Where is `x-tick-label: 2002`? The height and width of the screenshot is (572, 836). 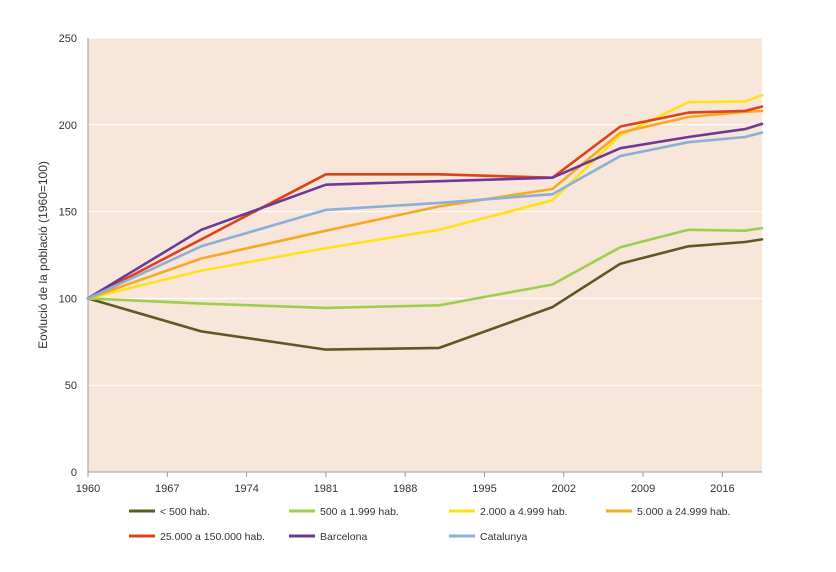
x-tick-label: 2002 is located at coordinates (564, 489).